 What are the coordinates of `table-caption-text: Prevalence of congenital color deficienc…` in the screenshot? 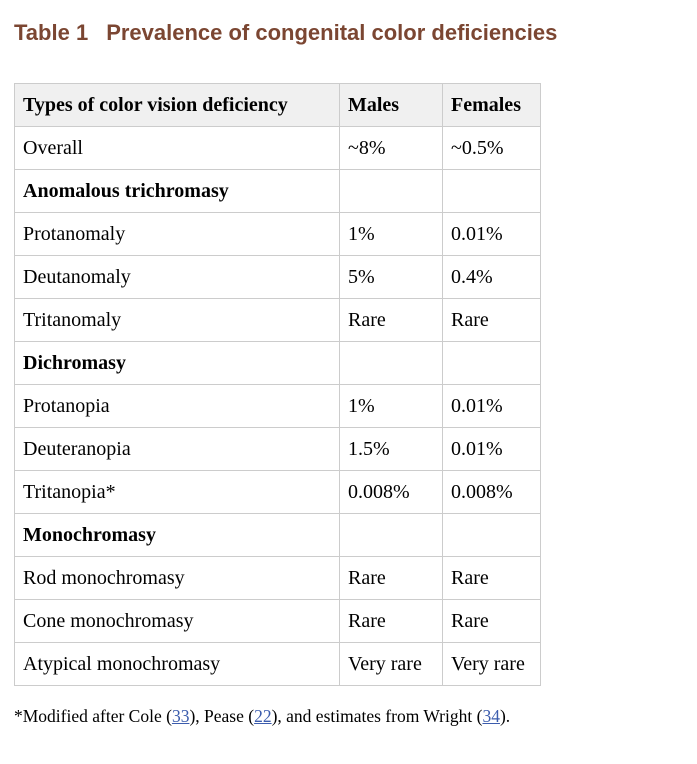 It's located at (332, 32).